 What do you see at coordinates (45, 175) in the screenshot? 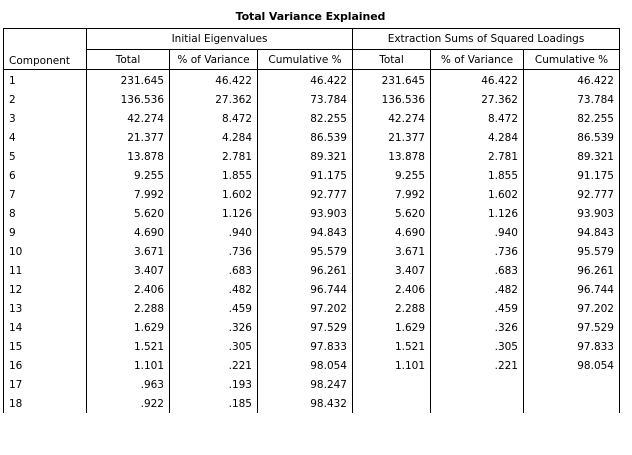
I see `component-cell: 6` at bounding box center [45, 175].